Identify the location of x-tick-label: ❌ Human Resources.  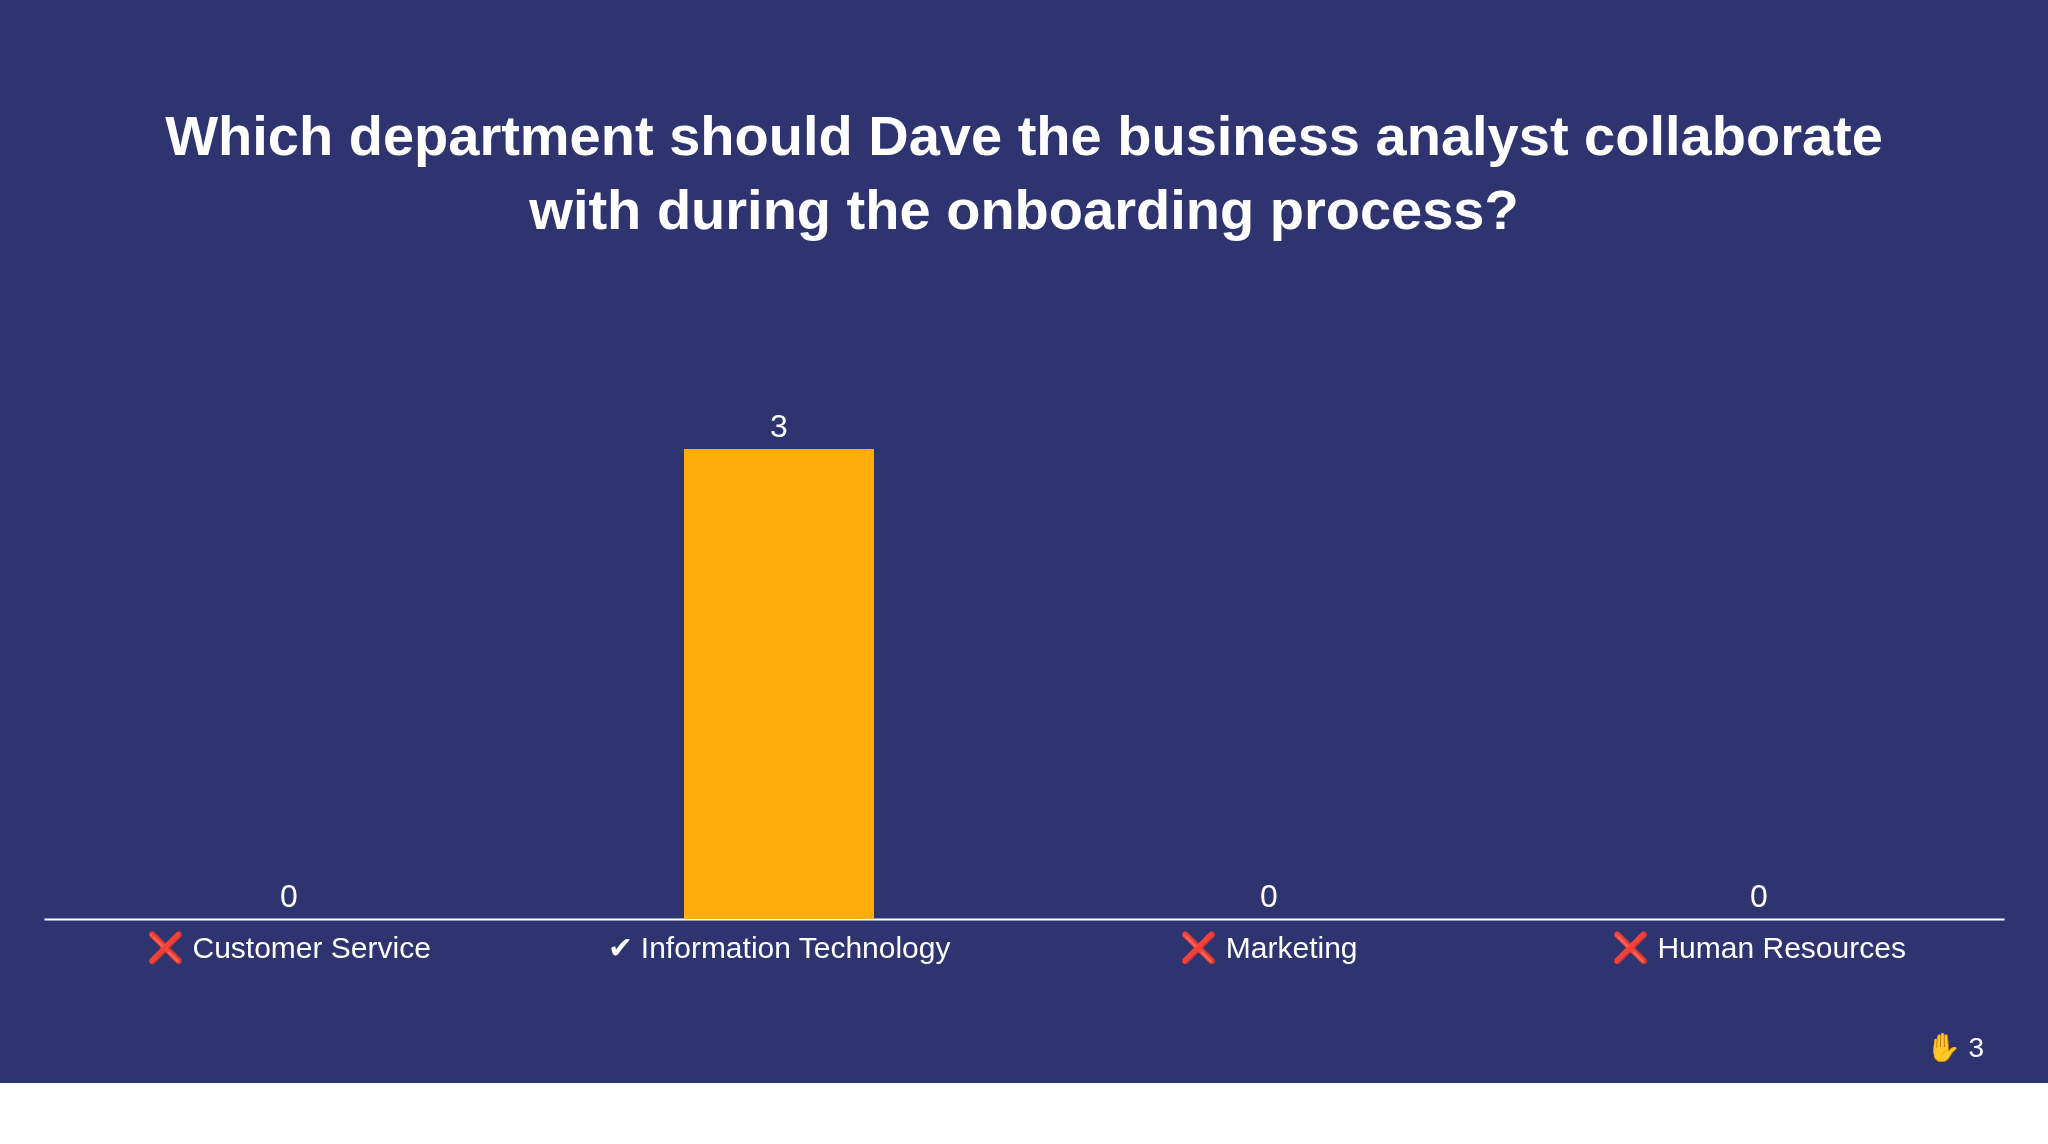
(1759, 947).